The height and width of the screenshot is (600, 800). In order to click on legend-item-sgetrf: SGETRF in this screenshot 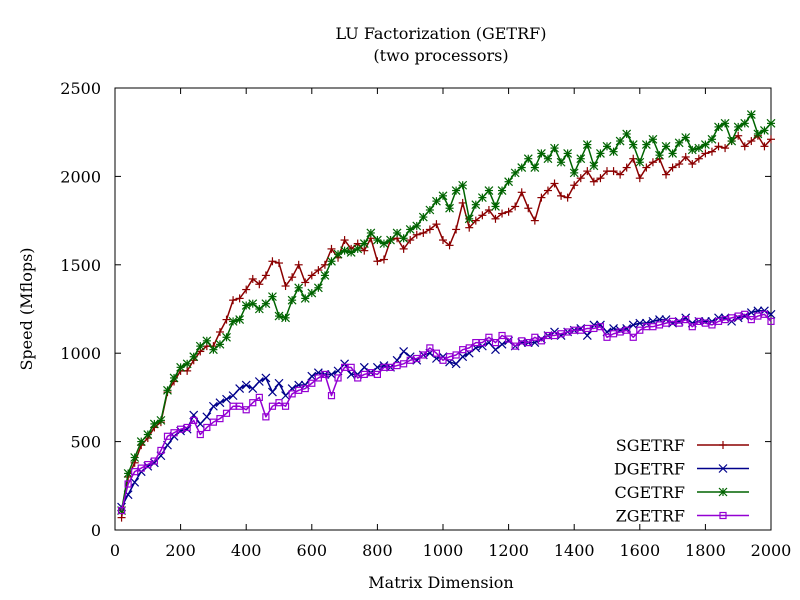, I will do `click(682, 445)`.